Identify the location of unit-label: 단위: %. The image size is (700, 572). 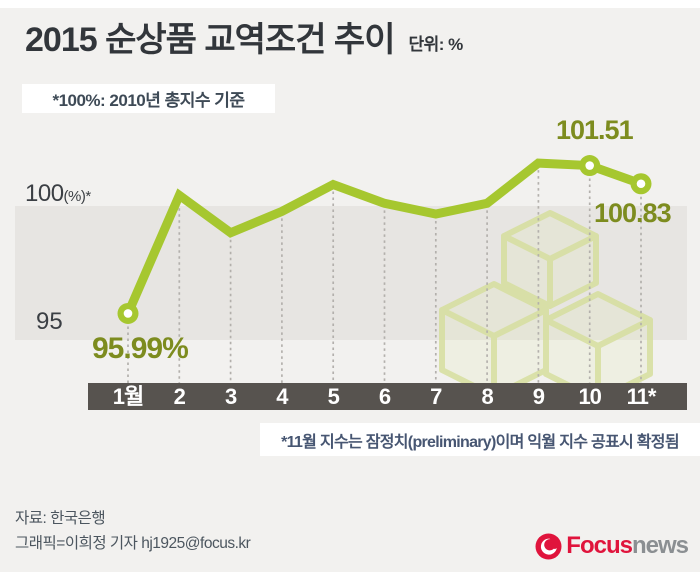
(436, 45).